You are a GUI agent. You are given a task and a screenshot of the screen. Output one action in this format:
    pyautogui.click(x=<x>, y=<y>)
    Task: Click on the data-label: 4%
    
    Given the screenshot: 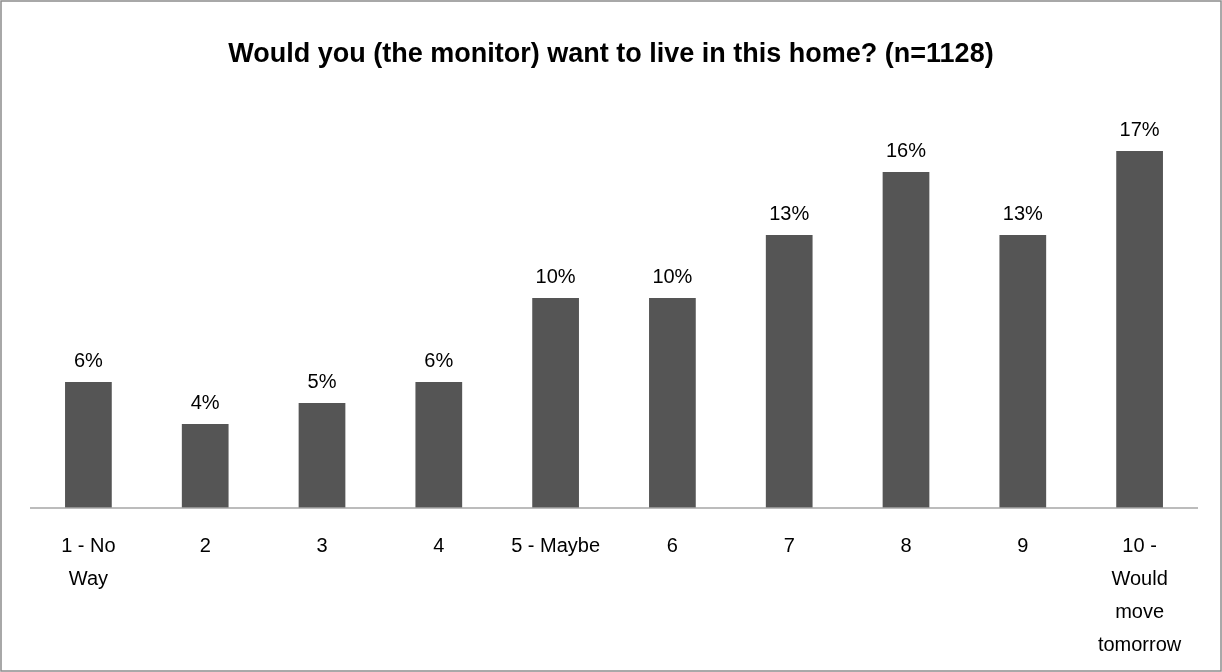 What is the action you would take?
    pyautogui.click(x=205, y=402)
    